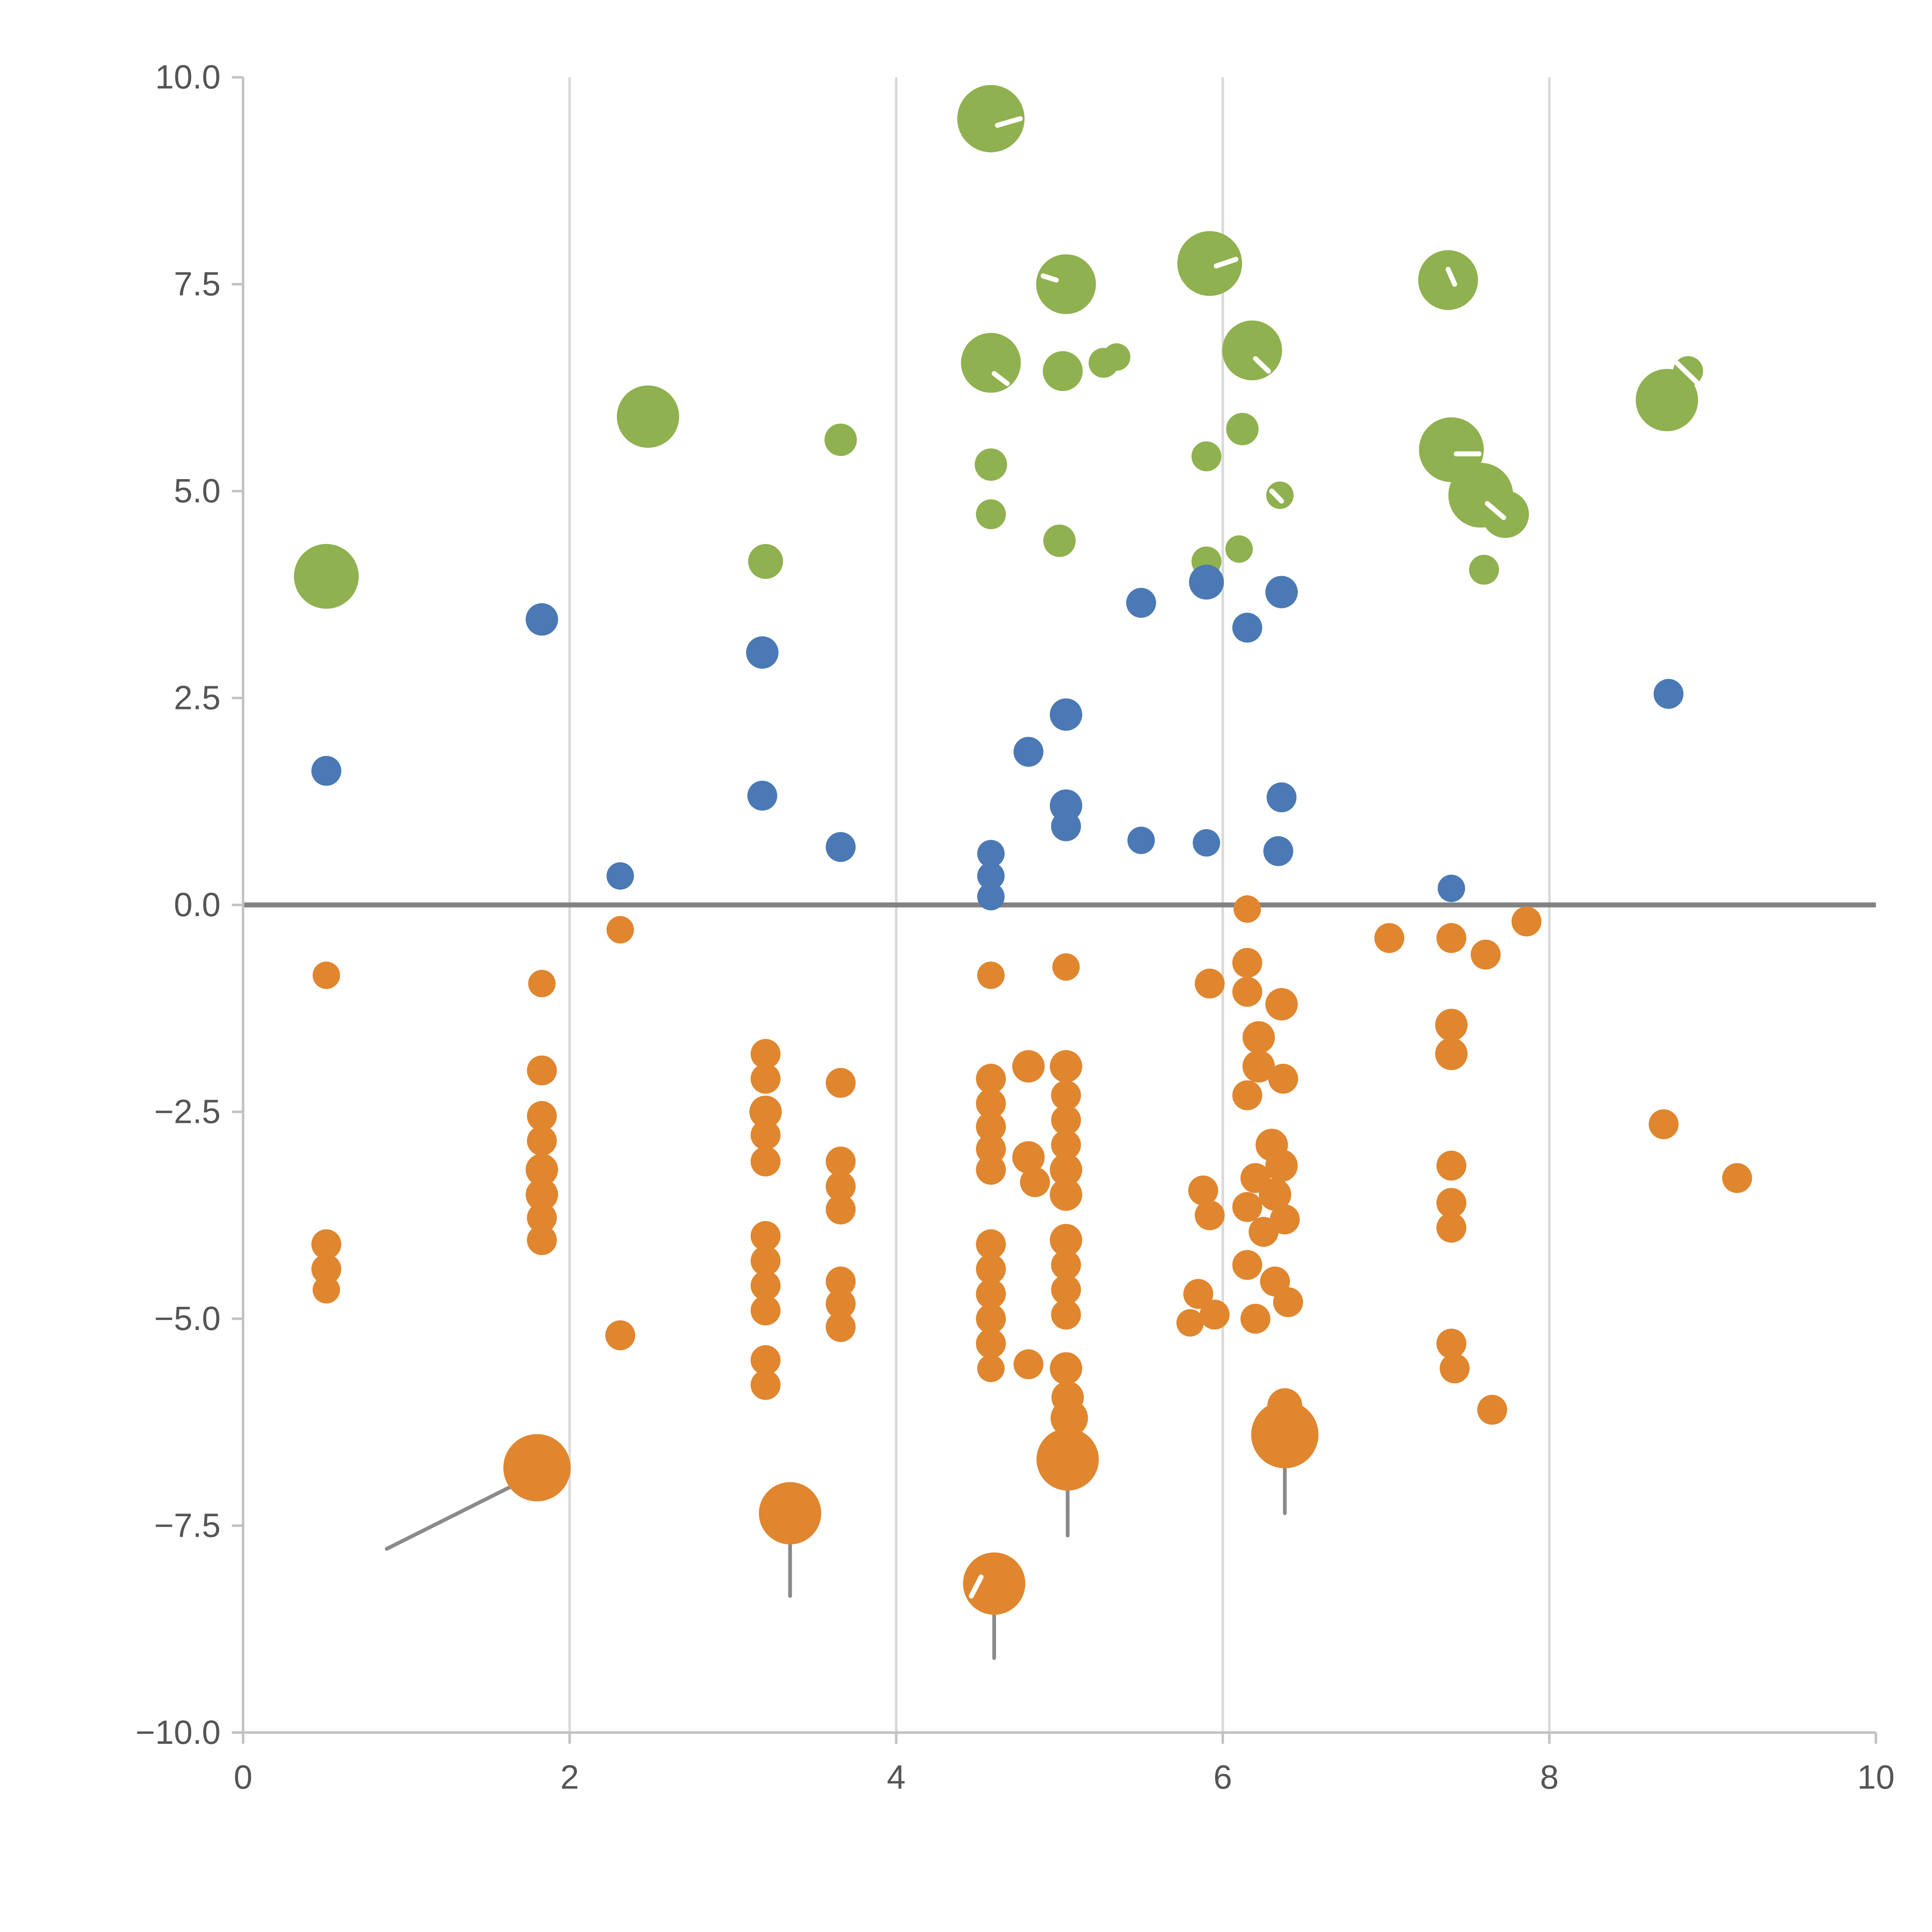 Image resolution: width=1932 pixels, height=1932 pixels. Describe the element at coordinates (178, 1732) in the screenshot. I see `y-tick-label: −10.0` at that location.